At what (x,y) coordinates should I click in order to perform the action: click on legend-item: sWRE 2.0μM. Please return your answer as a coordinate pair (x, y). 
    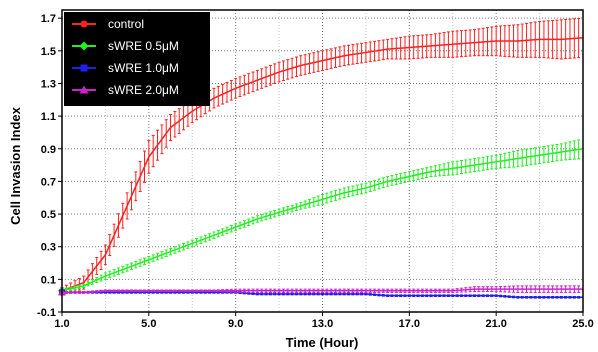
    Looking at the image, I should click on (125, 90).